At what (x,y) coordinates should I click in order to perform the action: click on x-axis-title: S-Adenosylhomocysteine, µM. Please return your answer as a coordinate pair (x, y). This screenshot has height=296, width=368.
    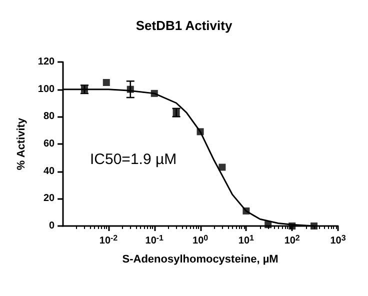
    Looking at the image, I should click on (200, 260).